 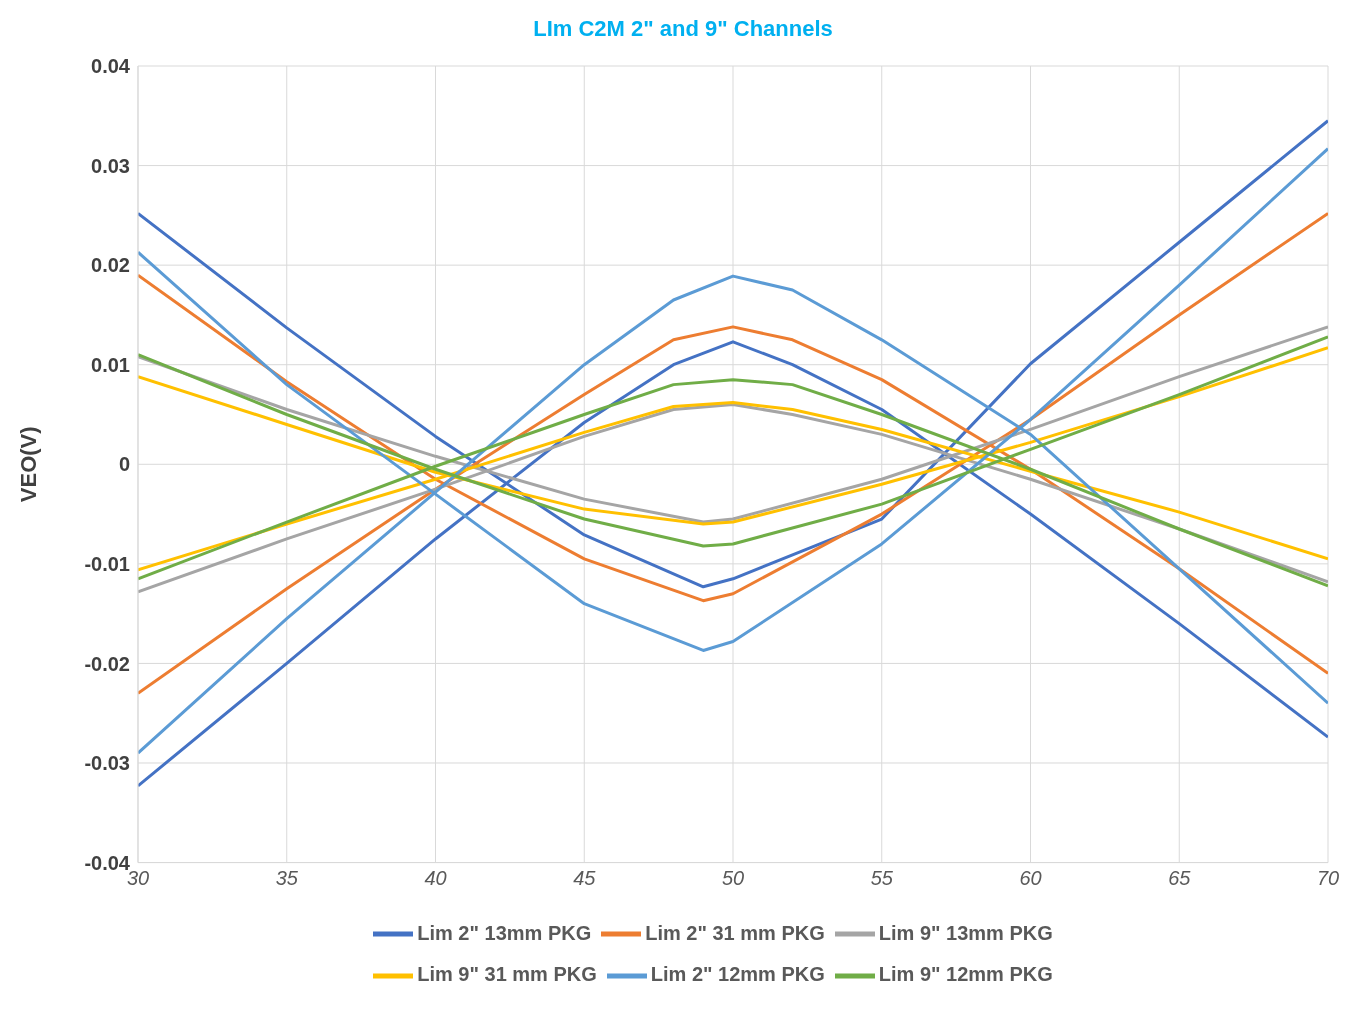 What do you see at coordinates (111, 66) in the screenshot?
I see `y-tick-label: 0.04` at bounding box center [111, 66].